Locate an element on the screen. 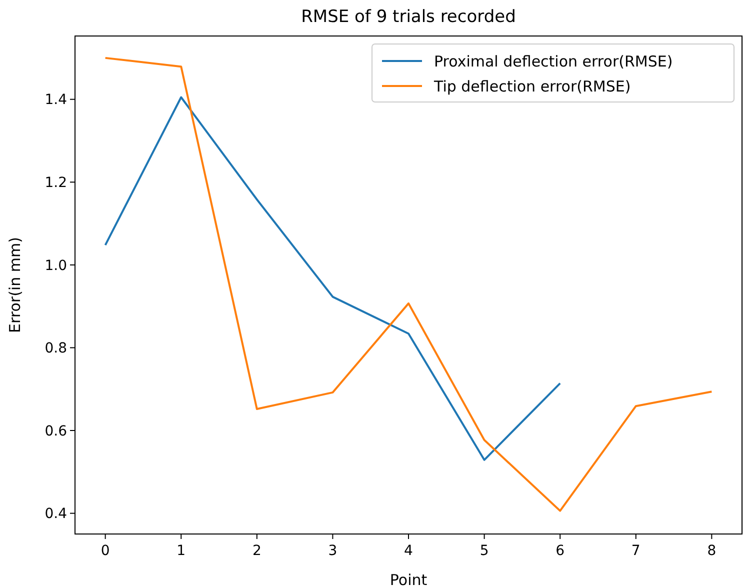 The image size is (743, 588). x-tick-label: 0 is located at coordinates (105, 551).